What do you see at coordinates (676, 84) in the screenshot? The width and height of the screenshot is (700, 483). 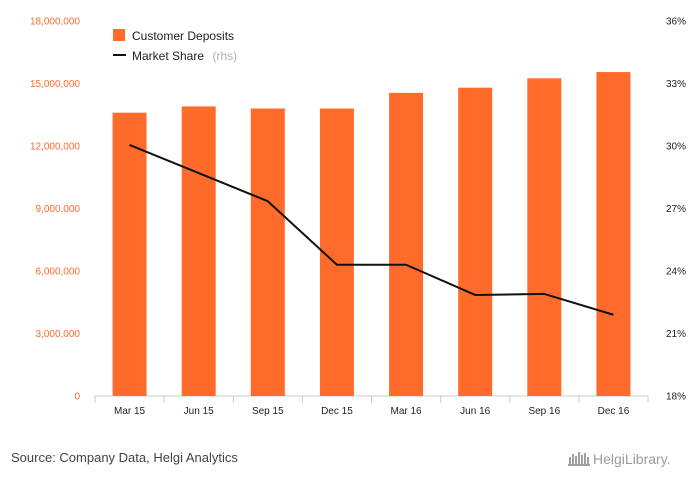 I see `y-right-tick-label: 33%` at bounding box center [676, 84].